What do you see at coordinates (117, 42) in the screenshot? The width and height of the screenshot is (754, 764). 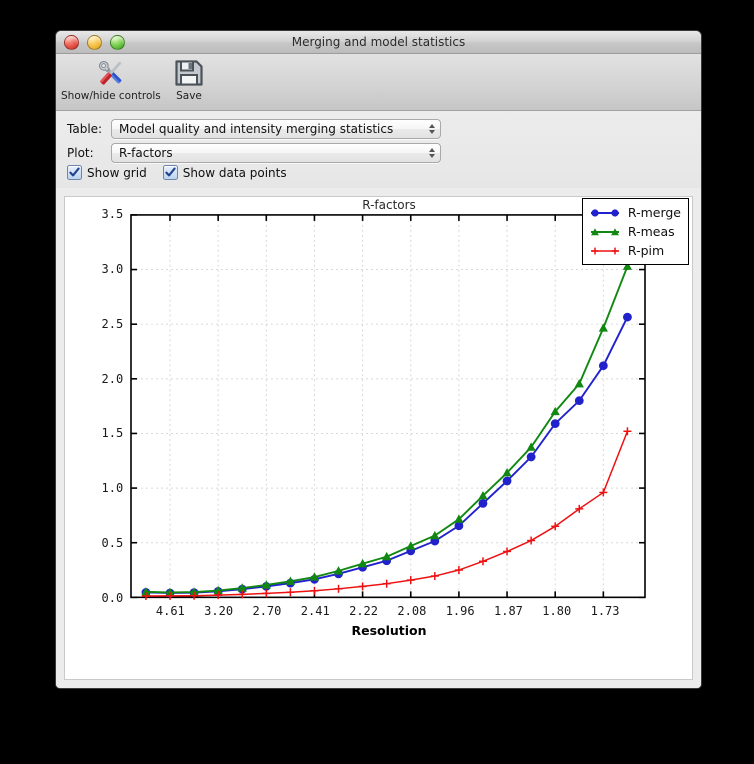 I see `zoom-button` at bounding box center [117, 42].